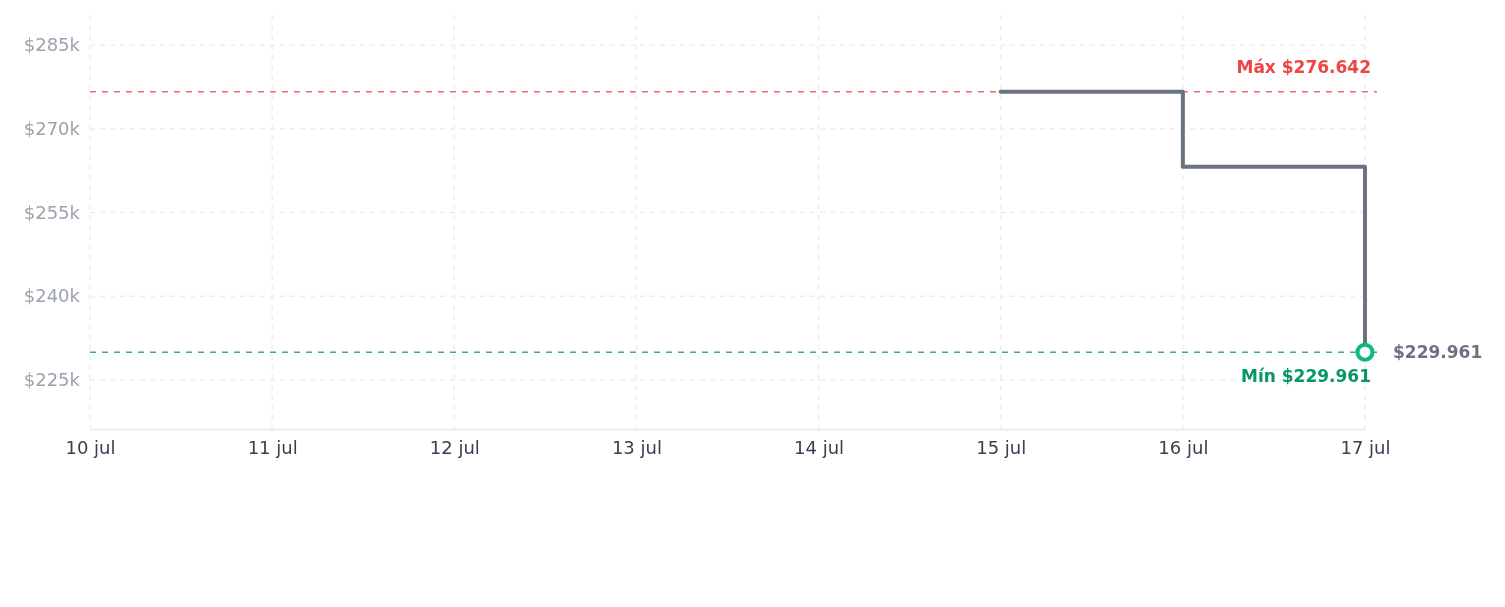 The height and width of the screenshot is (607, 1505). What do you see at coordinates (636, 447) in the screenshot?
I see `x-tick-label: 13 jul` at bounding box center [636, 447].